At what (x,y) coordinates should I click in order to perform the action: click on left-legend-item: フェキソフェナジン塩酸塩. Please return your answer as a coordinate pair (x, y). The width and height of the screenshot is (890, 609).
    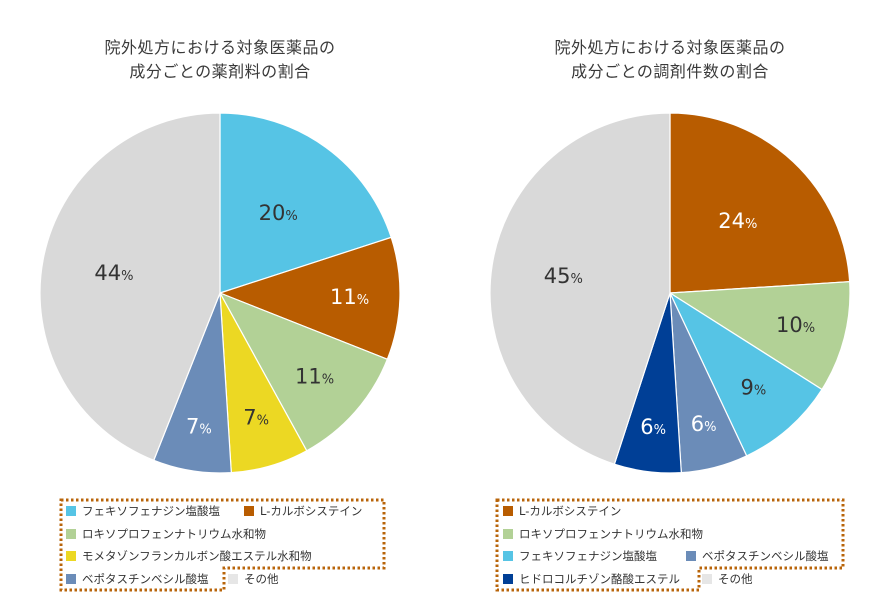
    Looking at the image, I should click on (143, 511).